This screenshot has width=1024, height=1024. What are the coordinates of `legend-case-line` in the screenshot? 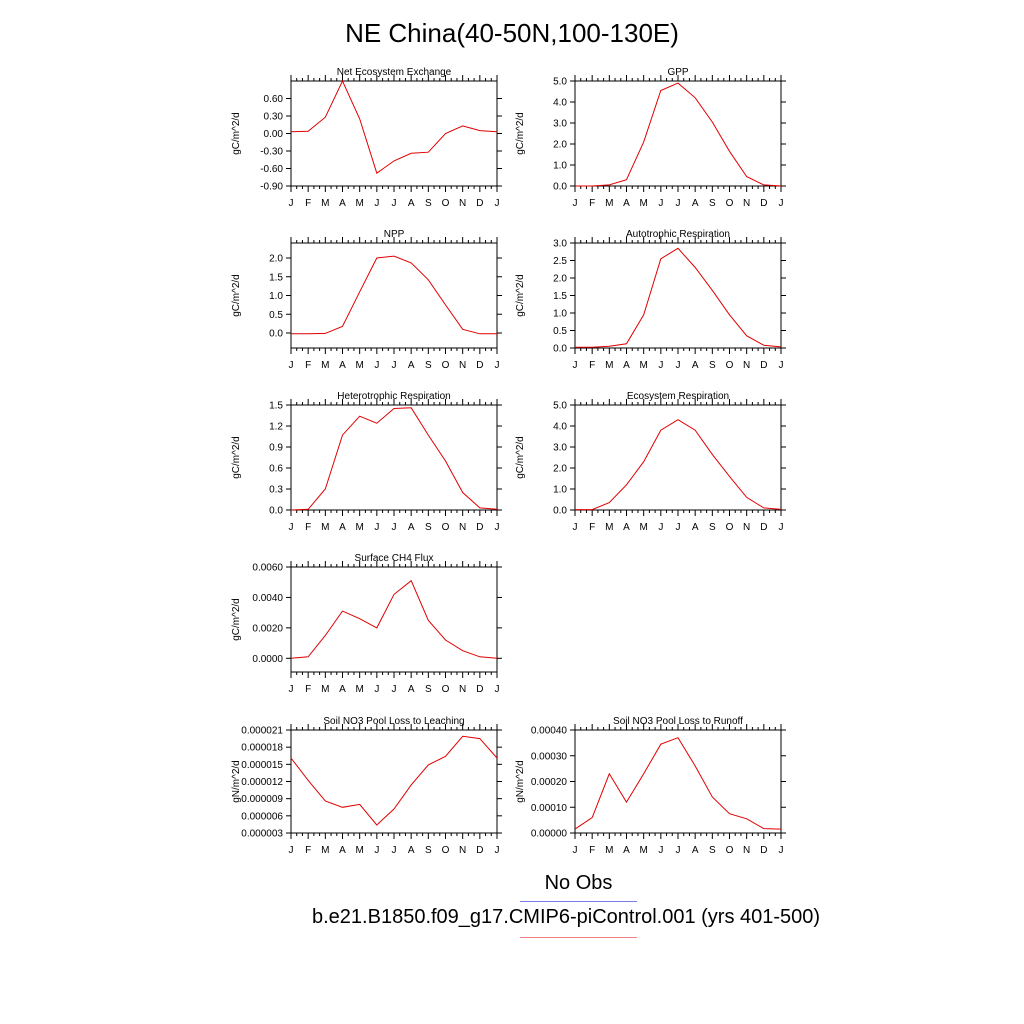 It's located at (578, 937).